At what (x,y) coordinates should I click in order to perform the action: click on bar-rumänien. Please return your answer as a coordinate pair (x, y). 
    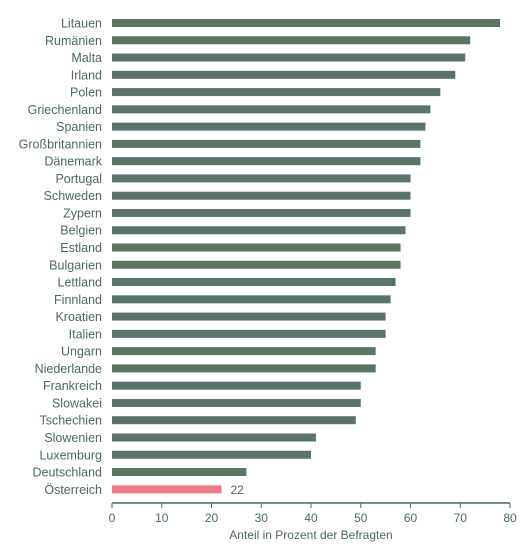
    Looking at the image, I should click on (291, 40).